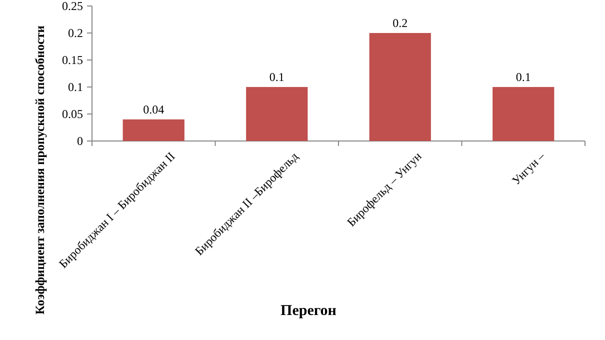  Describe the element at coordinates (72, 114) in the screenshot. I see `y-tick-label: 0.05` at that location.